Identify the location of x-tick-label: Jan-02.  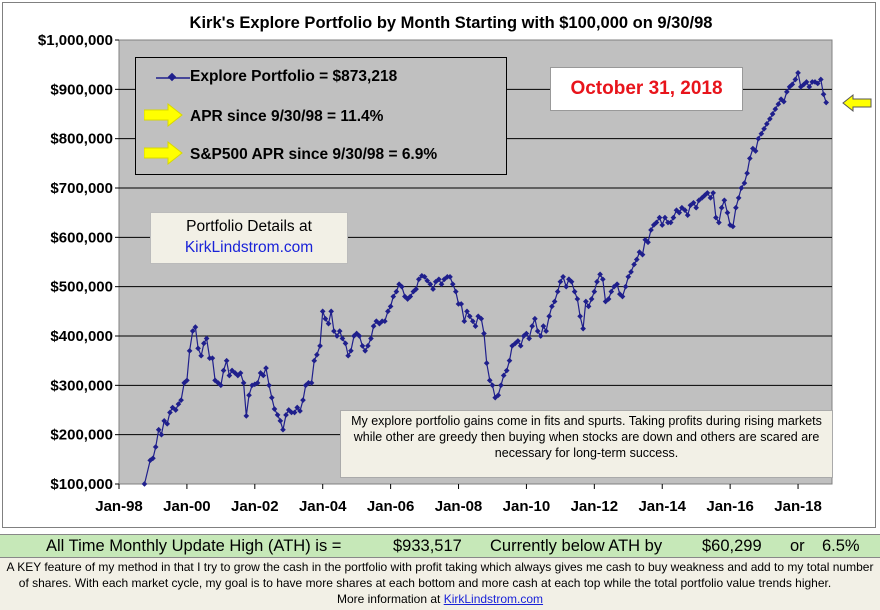
(255, 506).